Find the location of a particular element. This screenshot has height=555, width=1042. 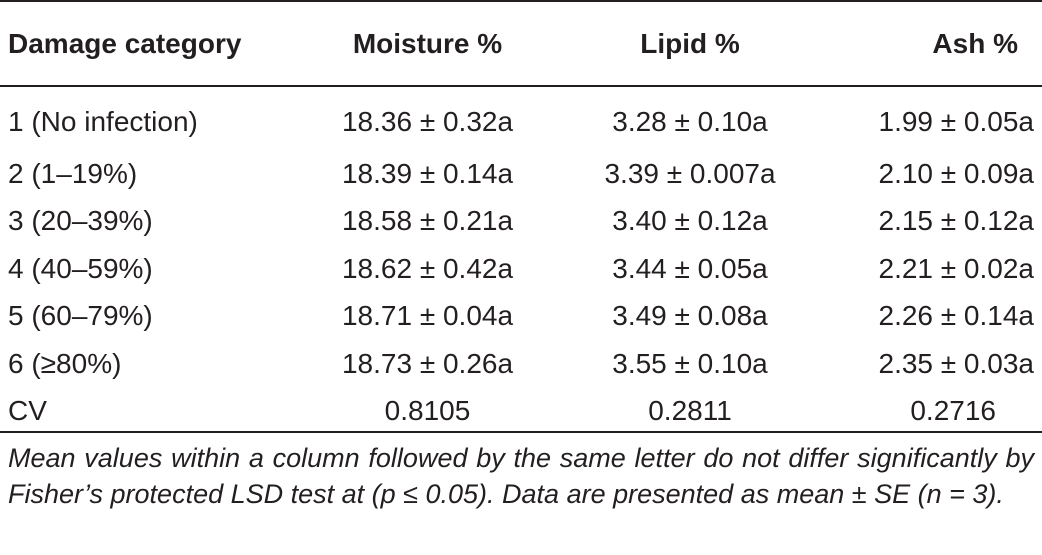

table-header-row: Damage category Moisture % Lipid % Ash % is located at coordinates (521, 44).